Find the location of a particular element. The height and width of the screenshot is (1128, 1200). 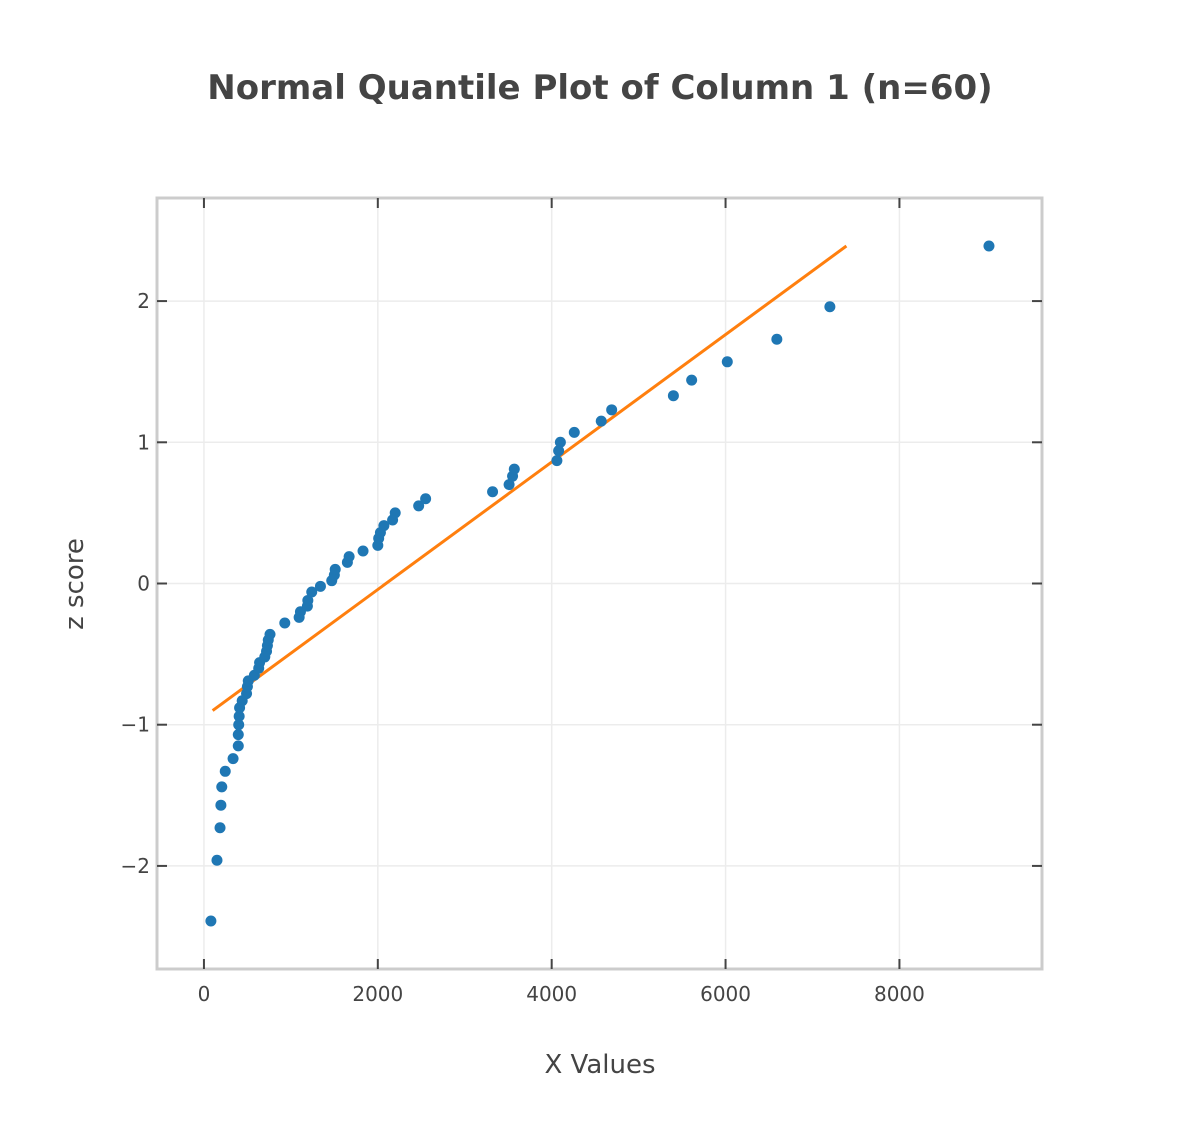

y-tick-label: −1 is located at coordinates (135, 725).